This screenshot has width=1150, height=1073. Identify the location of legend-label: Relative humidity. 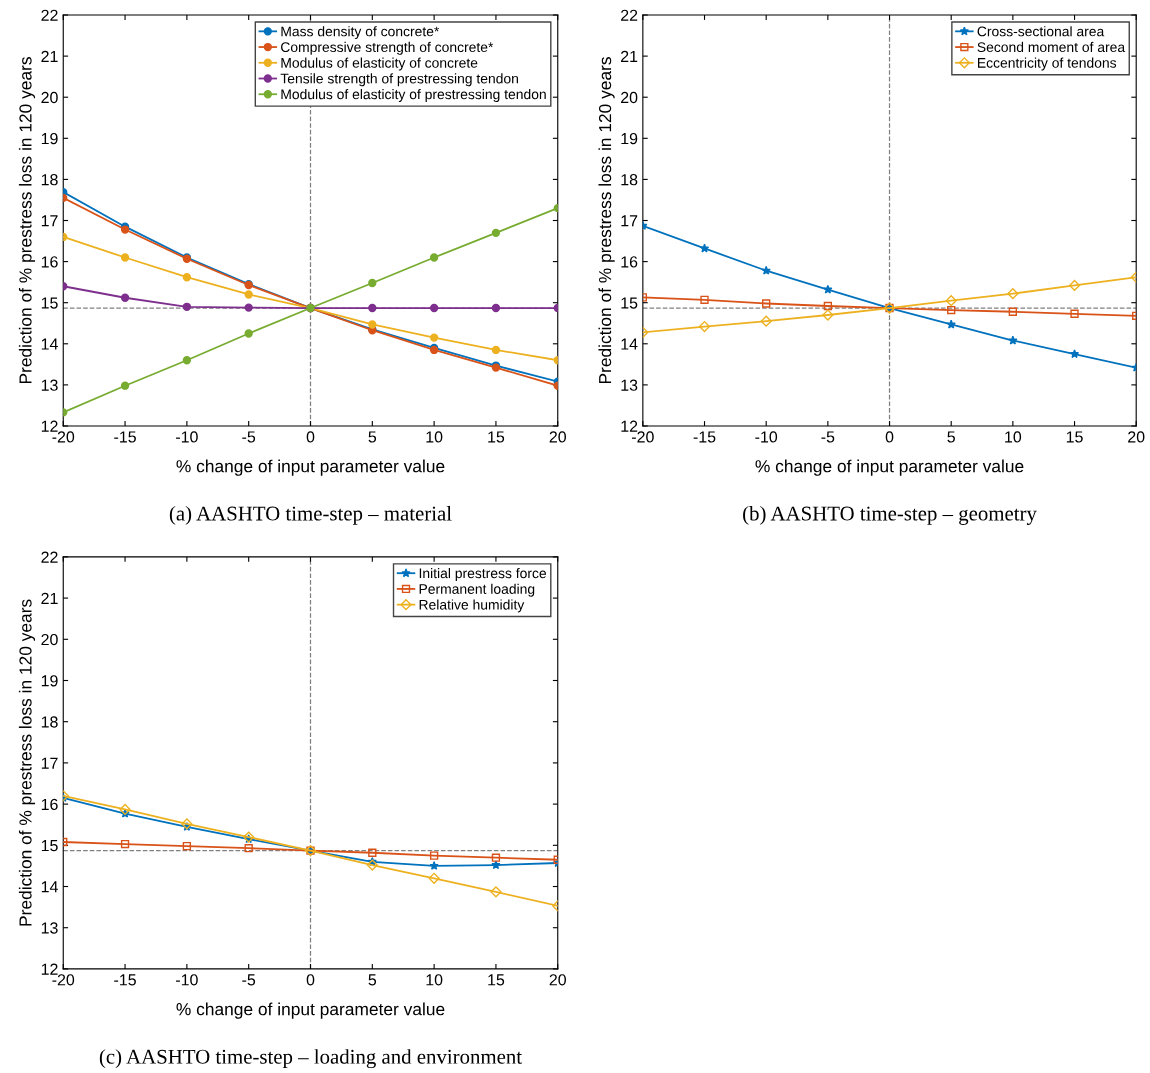
(472, 606).